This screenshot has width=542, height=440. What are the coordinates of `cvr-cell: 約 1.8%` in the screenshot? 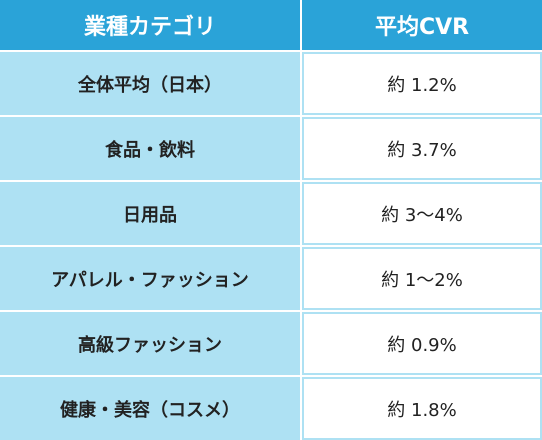 It's located at (422, 408).